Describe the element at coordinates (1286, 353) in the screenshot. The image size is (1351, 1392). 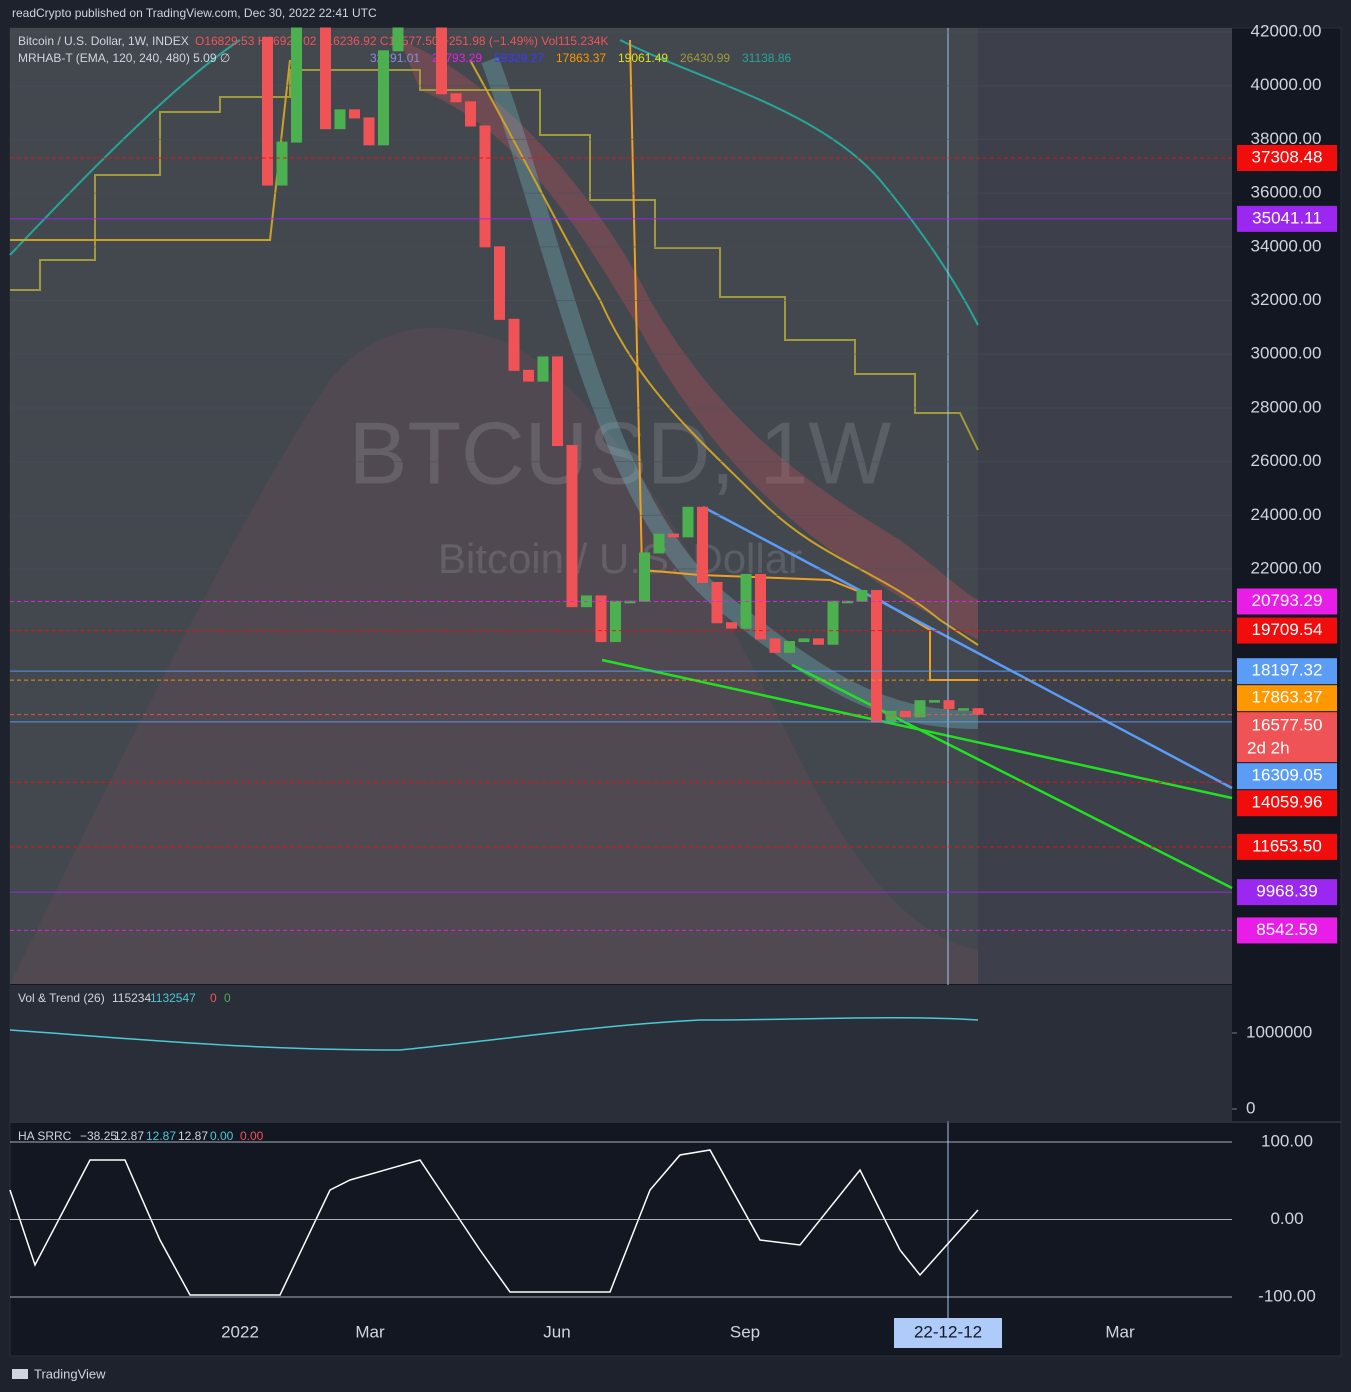
I see `price-tick-label: 30000.00` at that location.